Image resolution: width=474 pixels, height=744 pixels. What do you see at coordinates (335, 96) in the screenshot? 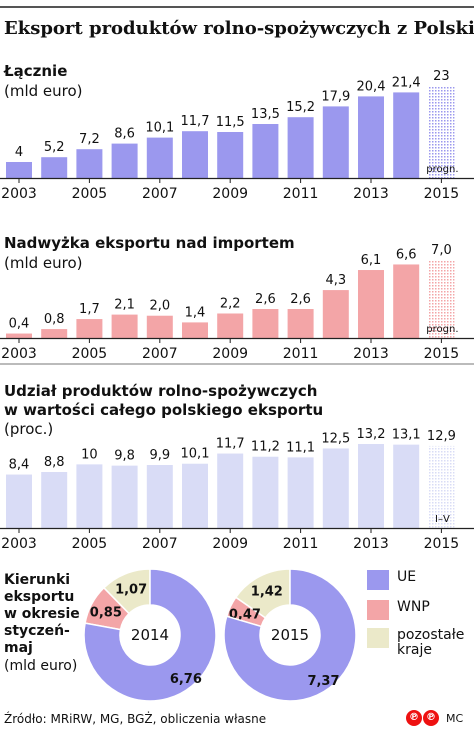
I see `chart-total-value-label: 17,9` at bounding box center [335, 96].